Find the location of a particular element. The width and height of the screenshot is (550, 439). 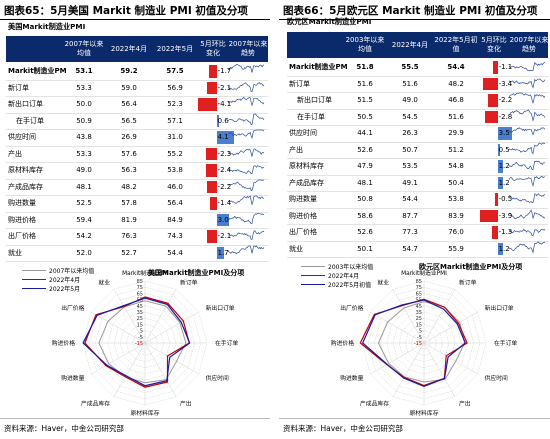

row-label: 产成品库存 is located at coordinates (306, 182).